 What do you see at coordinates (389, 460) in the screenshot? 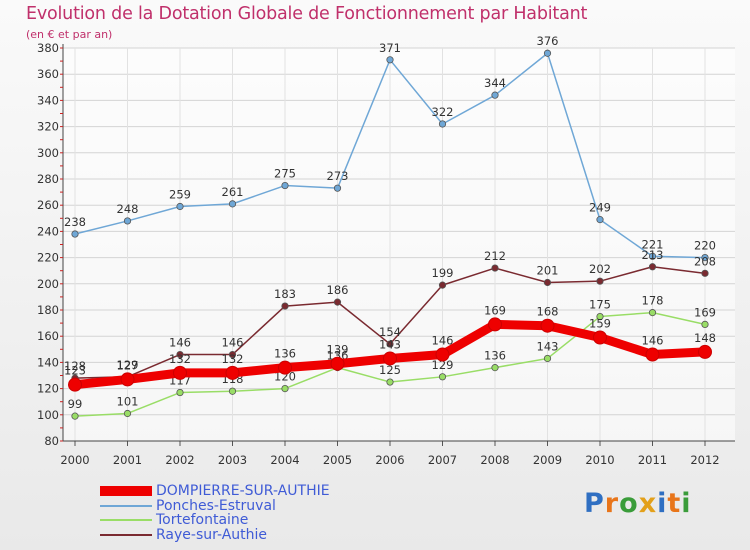
I see `x-tick-label: 2006` at bounding box center [389, 460].